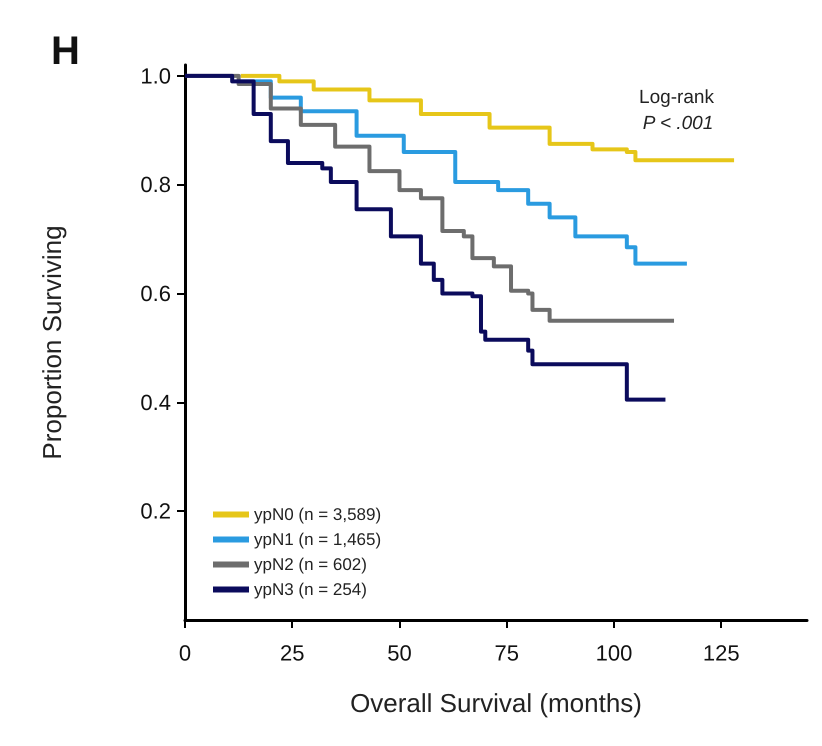 Image resolution: width=822 pixels, height=746 pixels. I want to click on x-tick-label: 25, so click(292, 653).